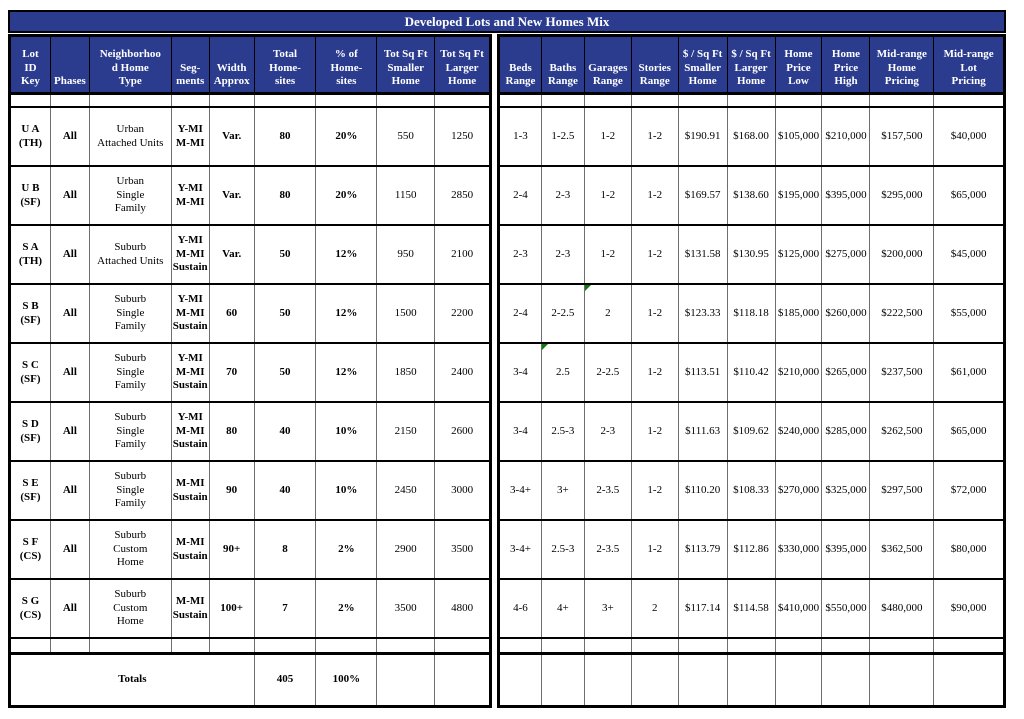  Describe the element at coordinates (30, 549) in the screenshot. I see `cell: S F (CS)` at that location.